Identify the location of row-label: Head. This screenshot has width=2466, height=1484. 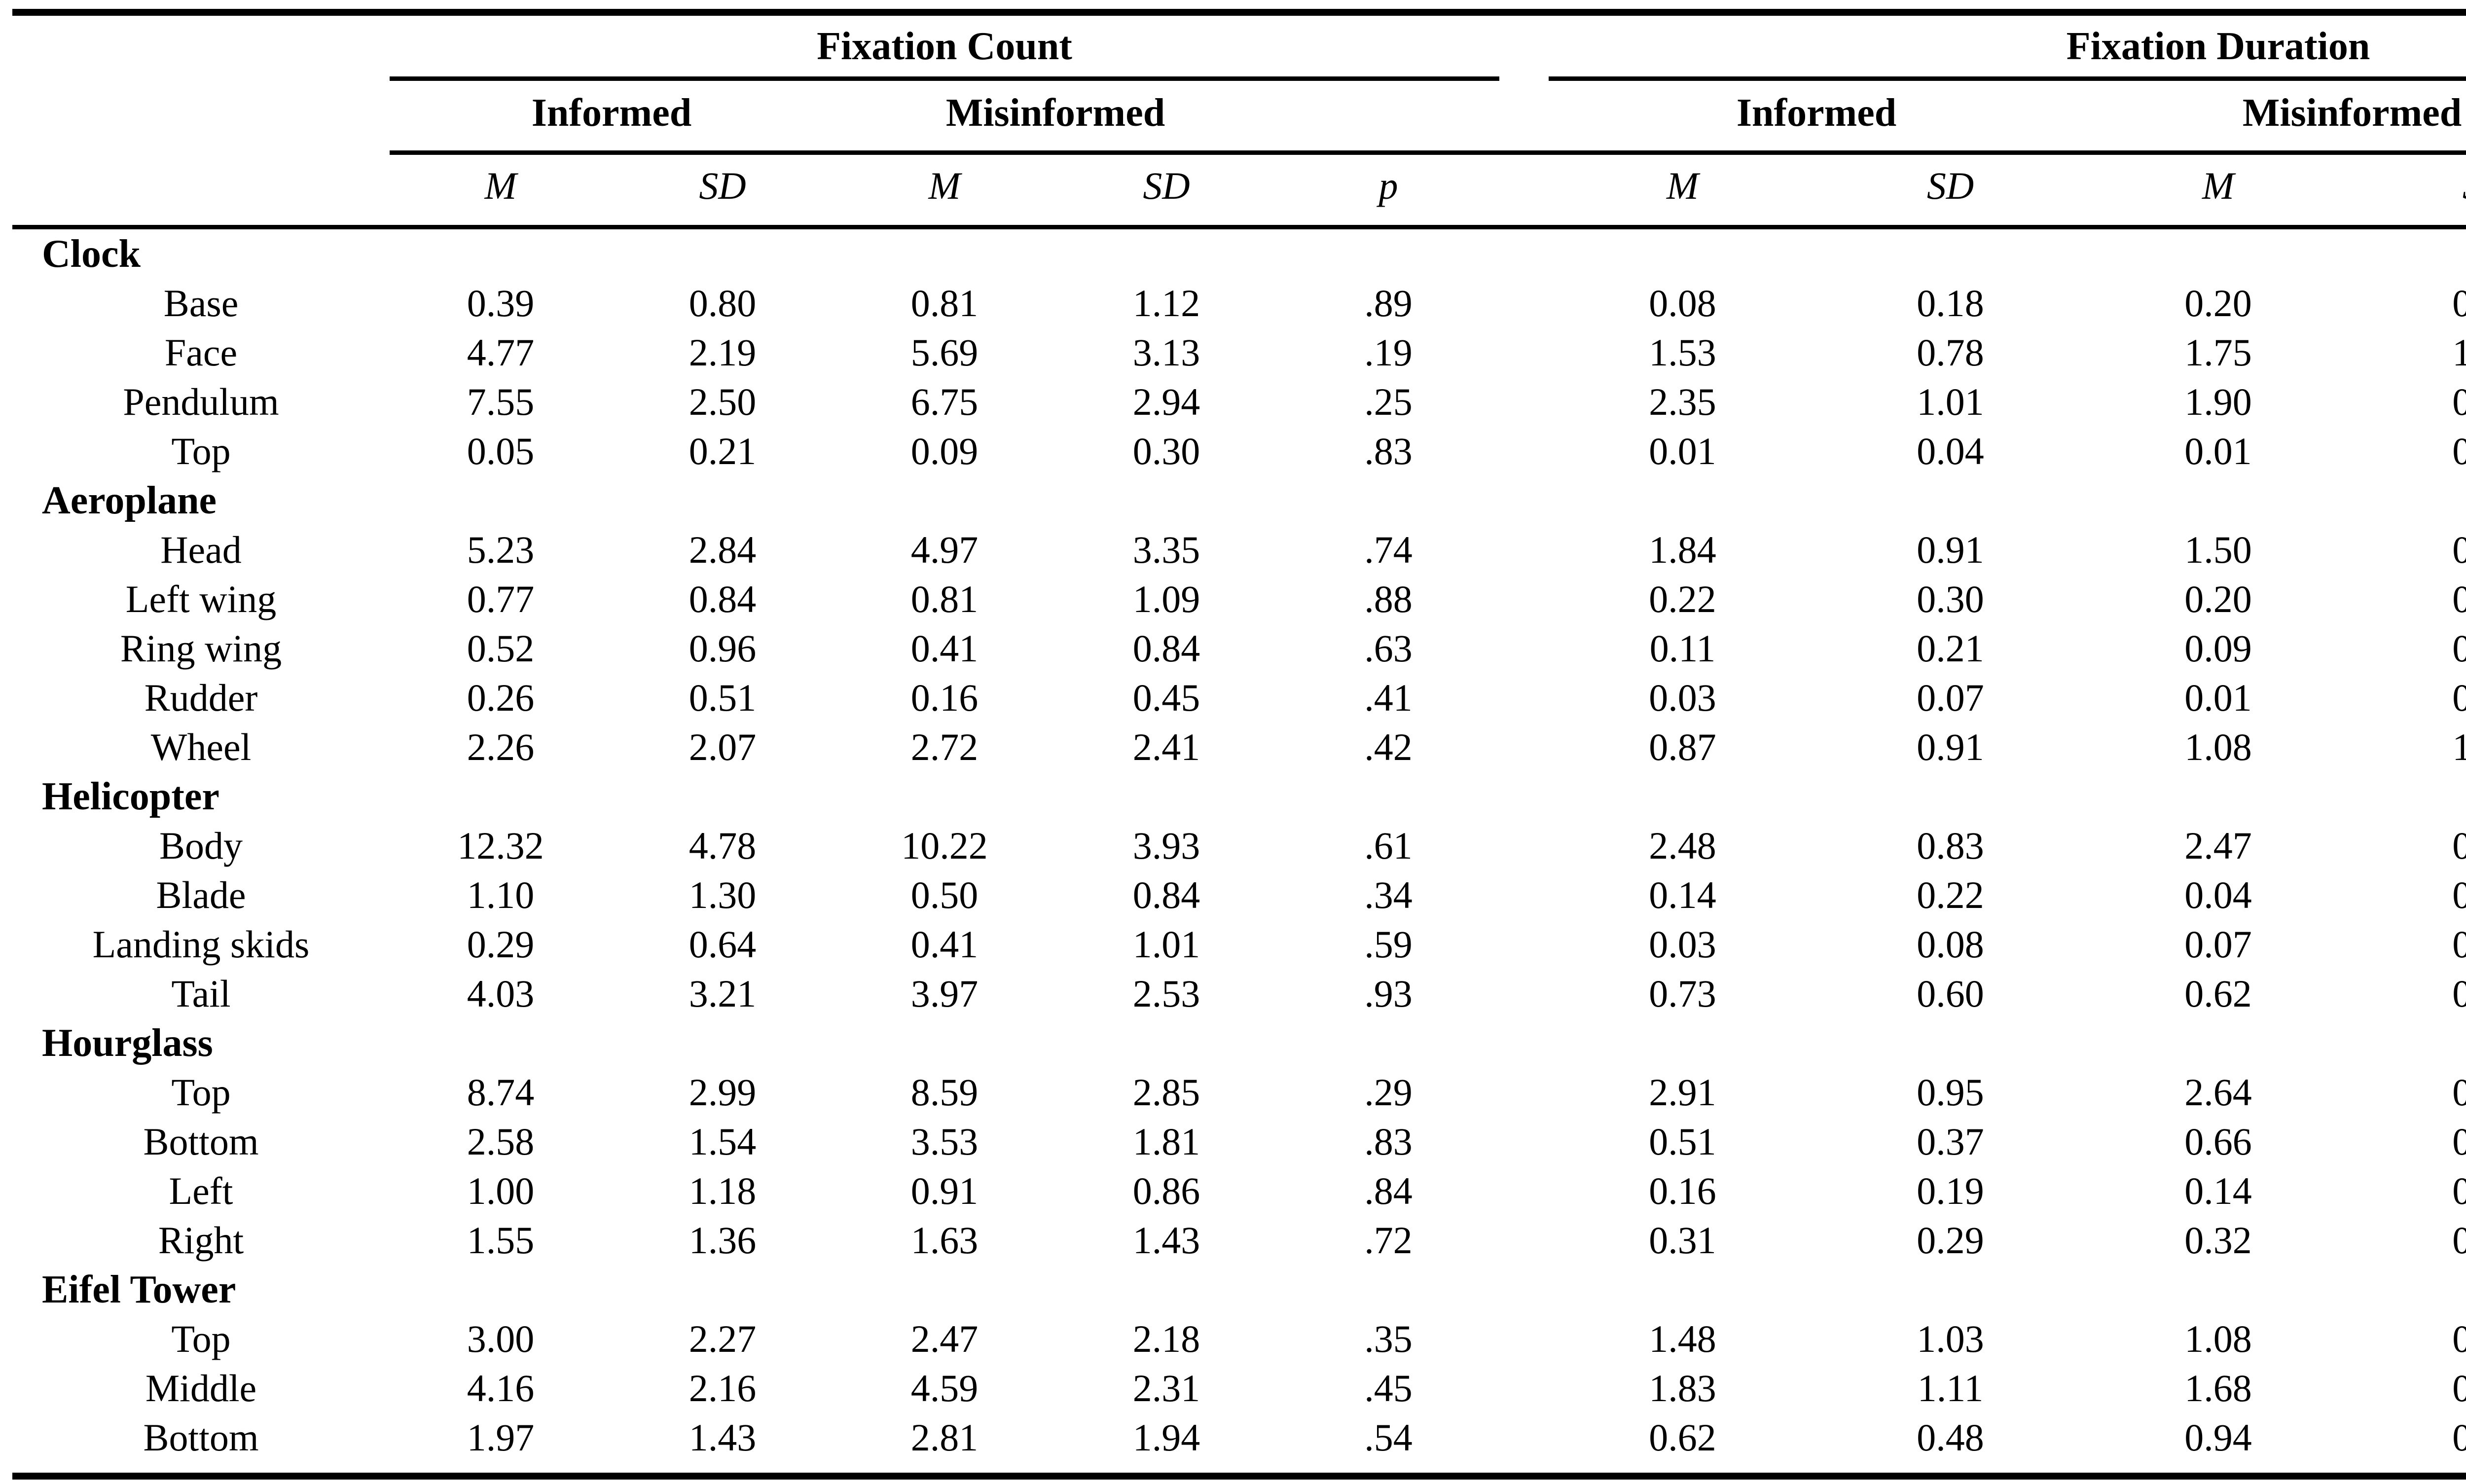
(201, 550).